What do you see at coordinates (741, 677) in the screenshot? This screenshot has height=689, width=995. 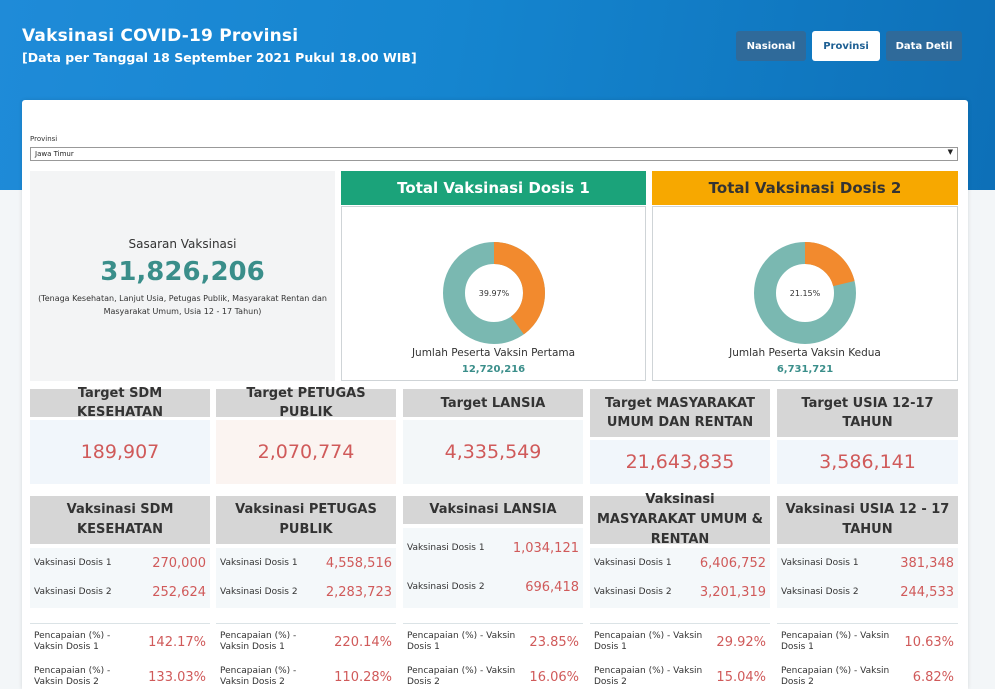 I see `pencapaian2-value: 15.04%` at bounding box center [741, 677].